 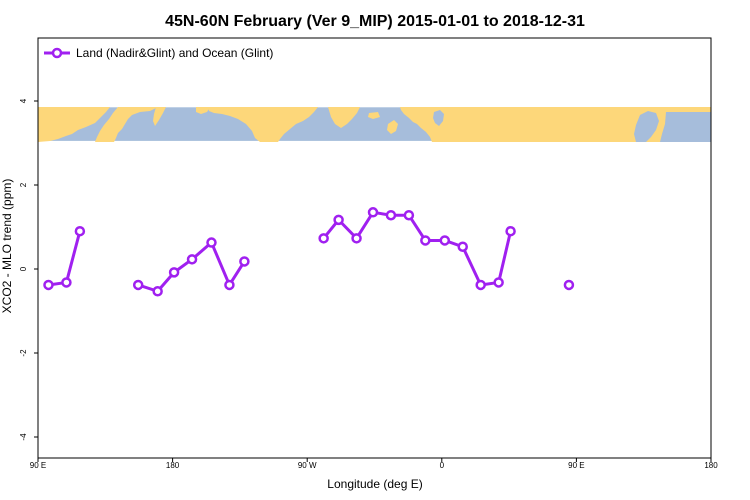 What do you see at coordinates (203, 110) in the screenshot?
I see `land-alaska` at bounding box center [203, 110].